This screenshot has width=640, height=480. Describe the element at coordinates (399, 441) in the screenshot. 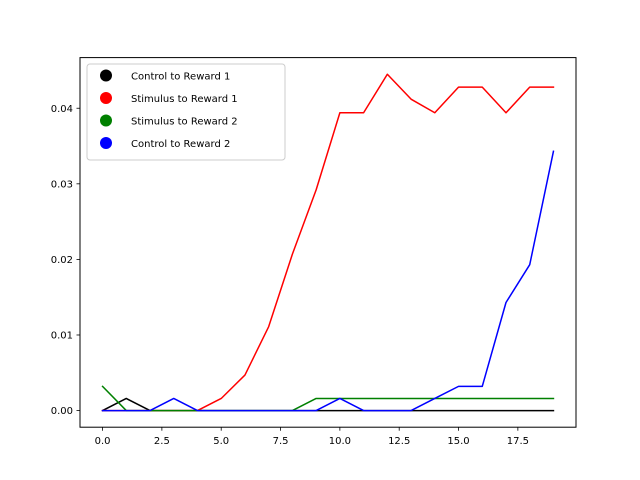

I see `x-tick-label: 12.5` at that location.